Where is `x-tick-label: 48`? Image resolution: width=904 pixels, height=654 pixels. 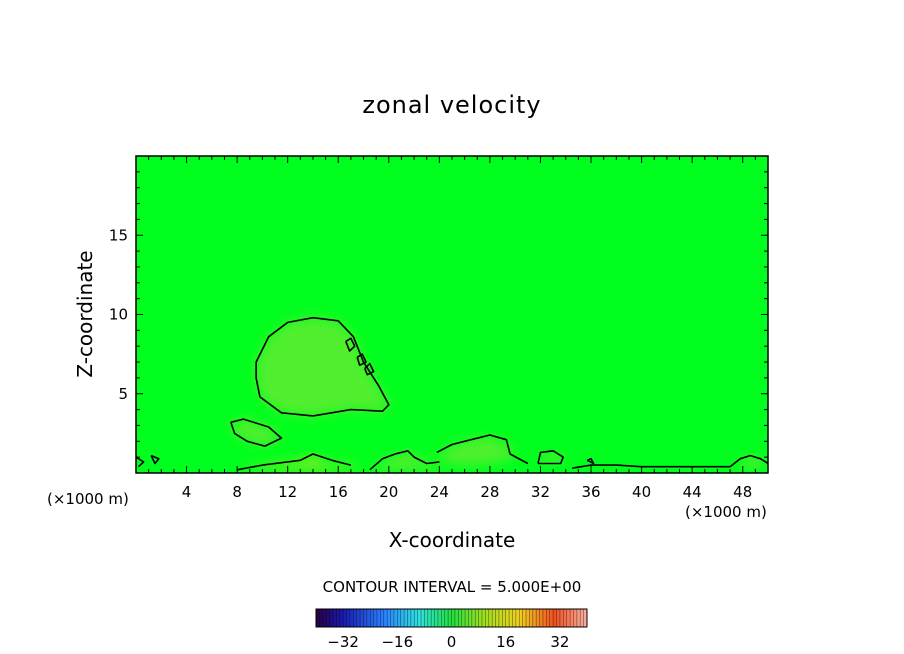 x-tick-label: 48 is located at coordinates (742, 492).